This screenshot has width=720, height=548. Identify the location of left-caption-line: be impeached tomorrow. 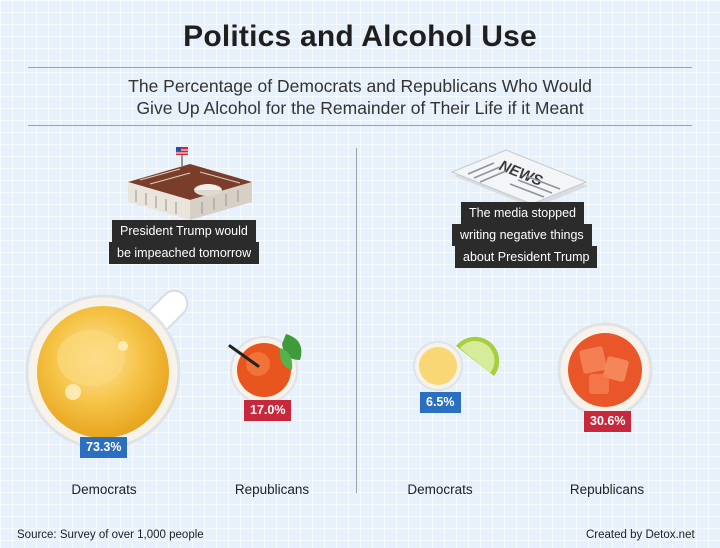
(184, 253).